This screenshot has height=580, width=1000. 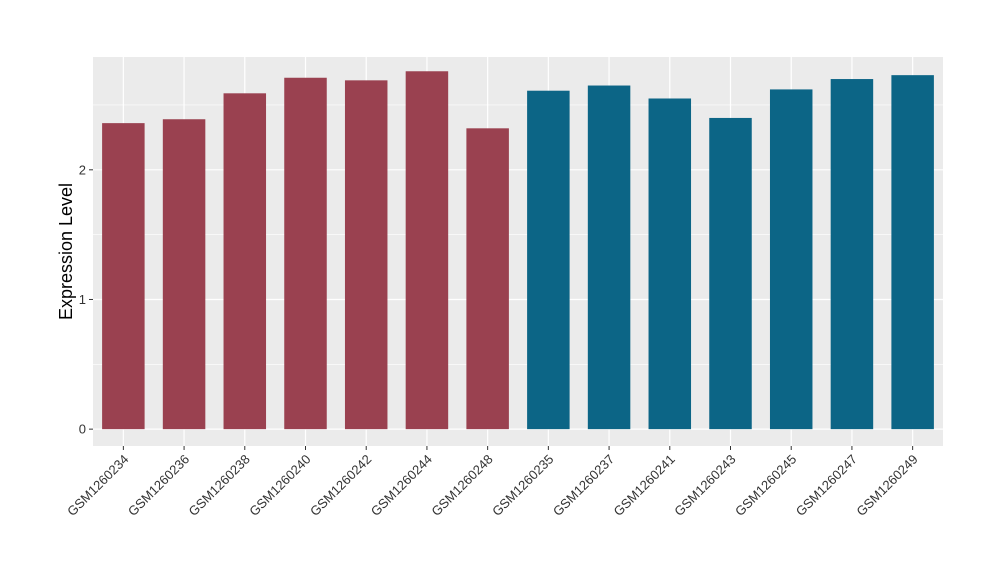 What do you see at coordinates (305, 253) in the screenshot?
I see `bar-GSM1260240` at bounding box center [305, 253].